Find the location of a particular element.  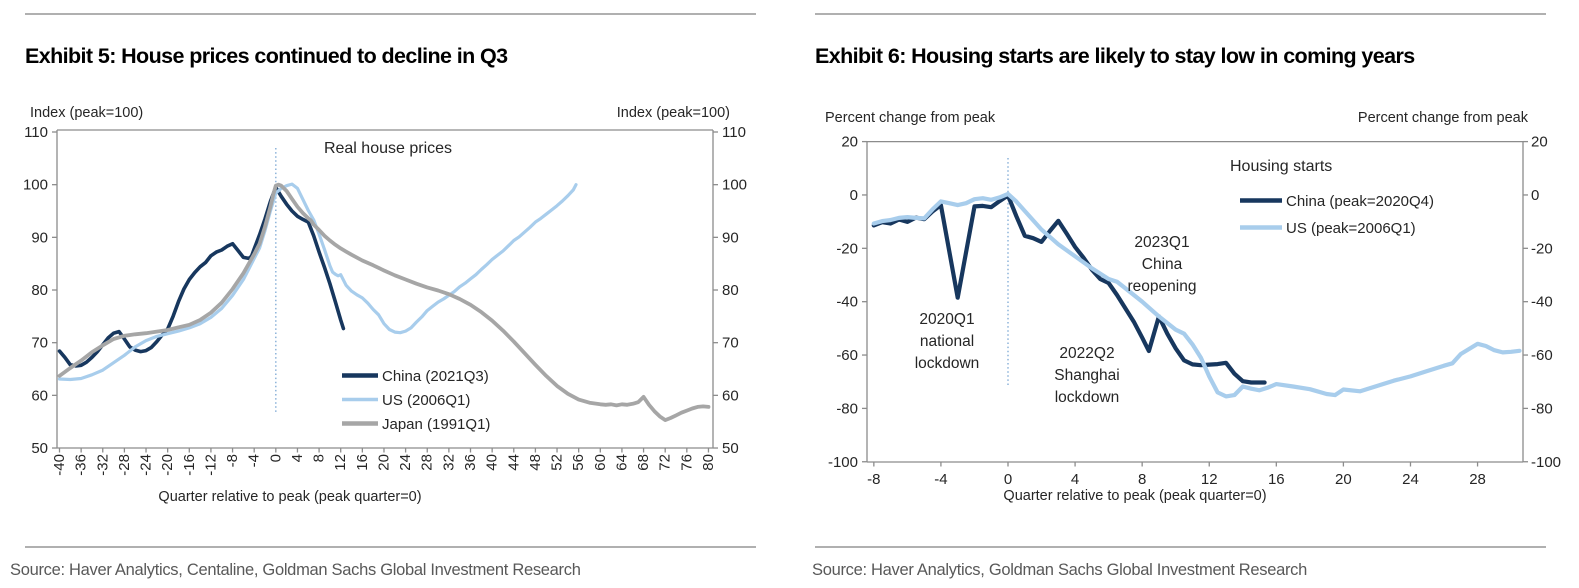

x-tick-label: -32 is located at coordinates (102, 465).